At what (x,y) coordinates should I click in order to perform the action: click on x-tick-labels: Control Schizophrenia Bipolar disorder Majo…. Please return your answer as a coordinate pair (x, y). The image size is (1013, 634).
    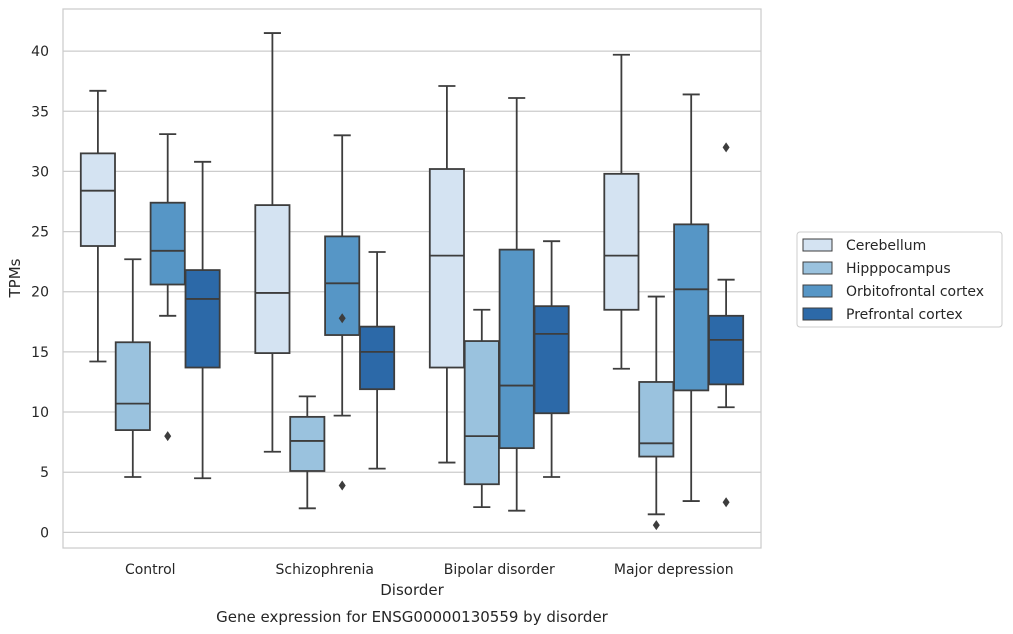
    Looking at the image, I should click on (429, 570).